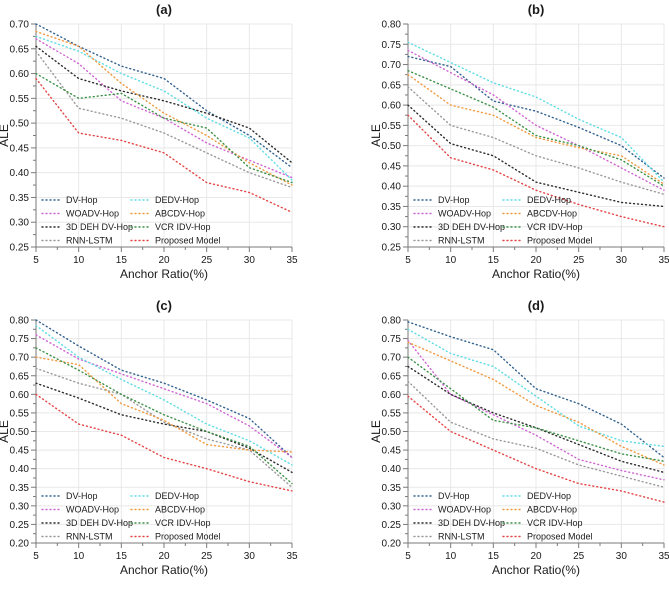 This screenshot has height=596, width=669. I want to click on legend-label: WOADV-Hop, so click(92, 510).